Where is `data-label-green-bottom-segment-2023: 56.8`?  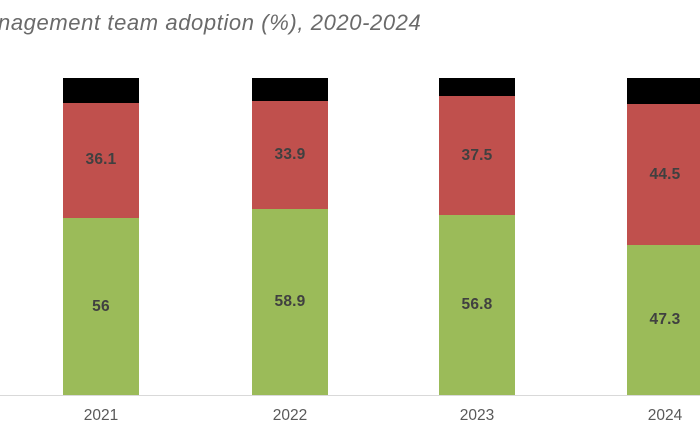 data-label-green-bottom-segment-2023: 56.8 is located at coordinates (477, 305).